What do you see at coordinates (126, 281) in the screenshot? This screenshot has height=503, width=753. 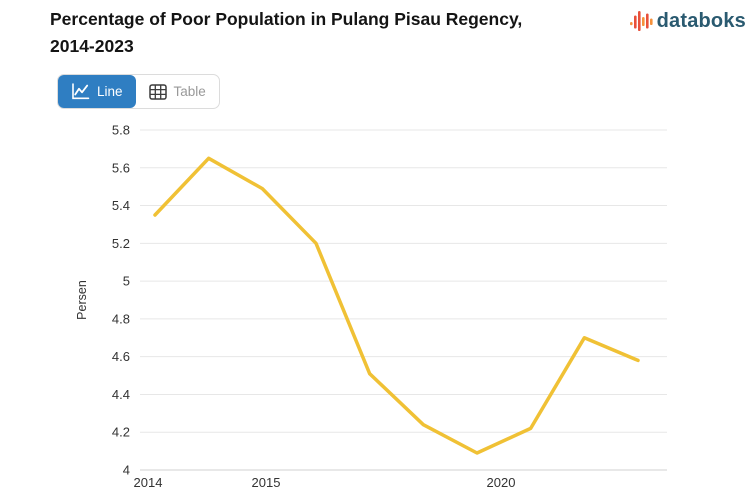 I see `y-tick-label: 5` at bounding box center [126, 281].